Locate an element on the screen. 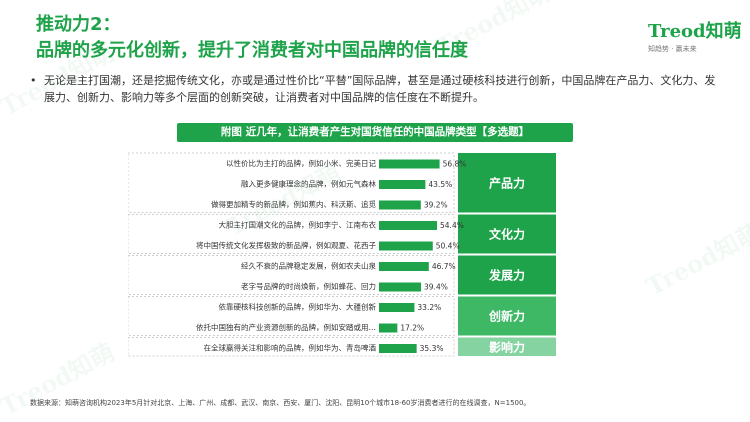 Image resolution: width=750 pixels, height=422 pixels. chart-title: 附图 近几年，让消费者产生对国货信任的中国品牌类型【多选题】 is located at coordinates (375, 132).